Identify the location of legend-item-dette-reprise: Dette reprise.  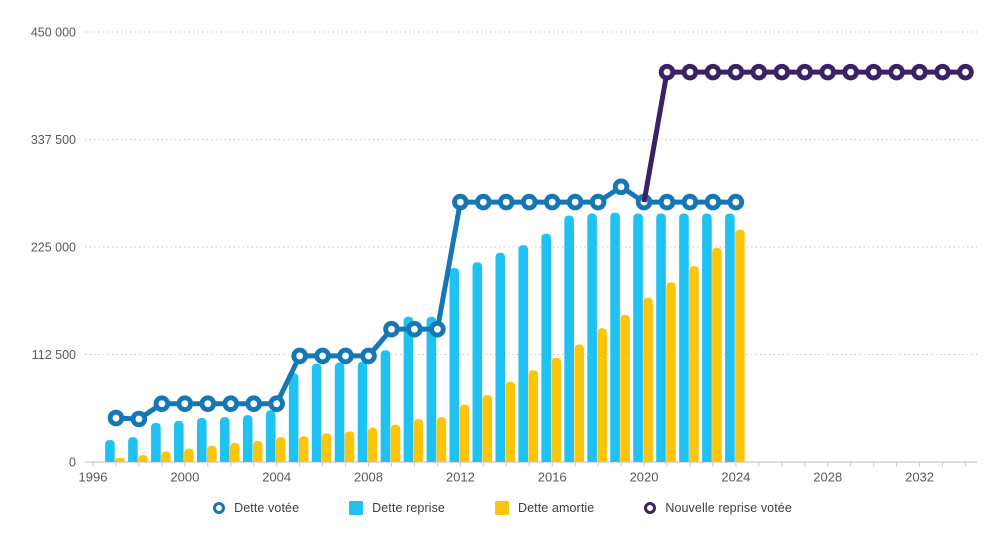
(397, 508).